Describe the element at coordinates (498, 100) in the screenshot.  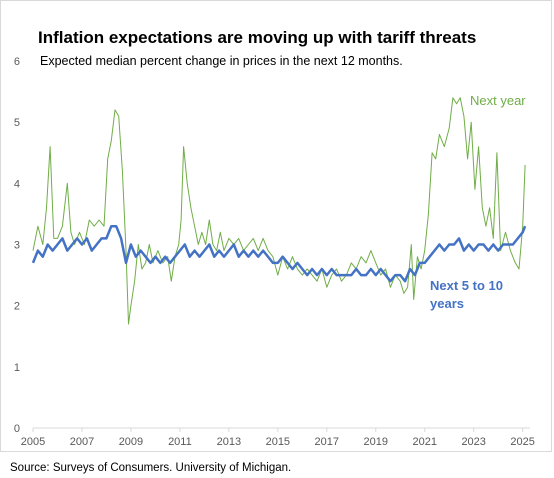
I see `series-label-next-year: Next year` at that location.